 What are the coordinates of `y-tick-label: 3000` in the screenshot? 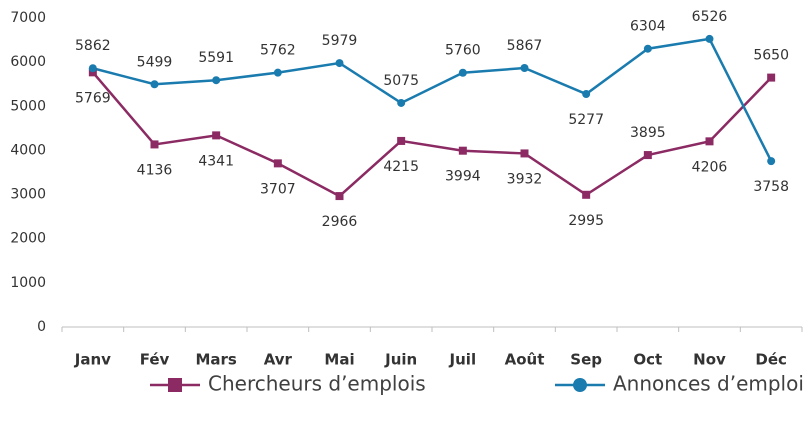 It's located at (28, 195).